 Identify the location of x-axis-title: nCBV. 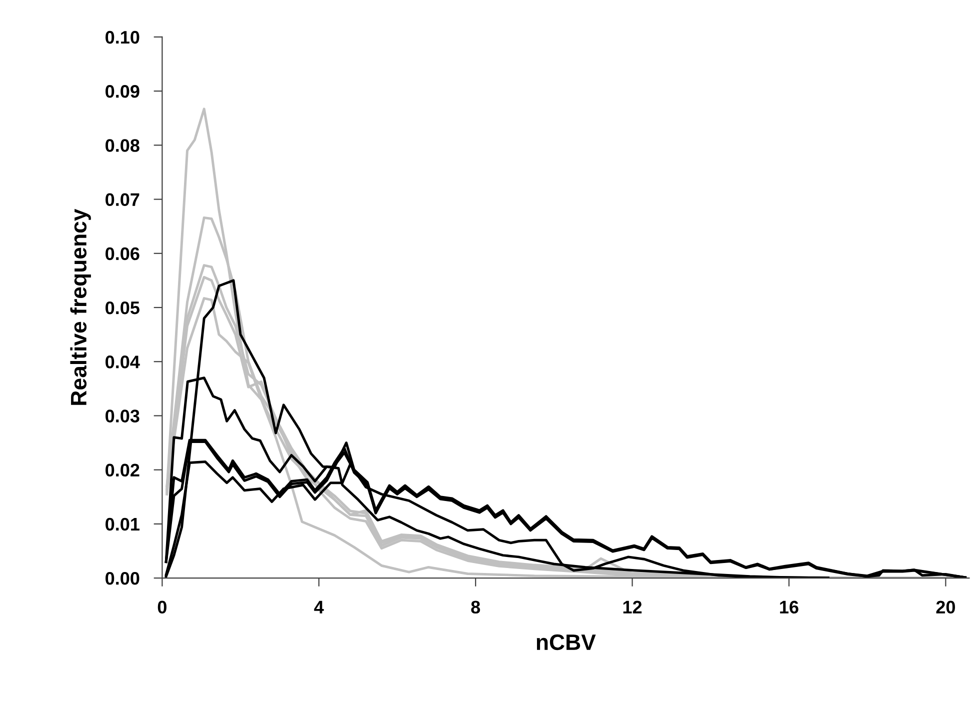
(566, 642).